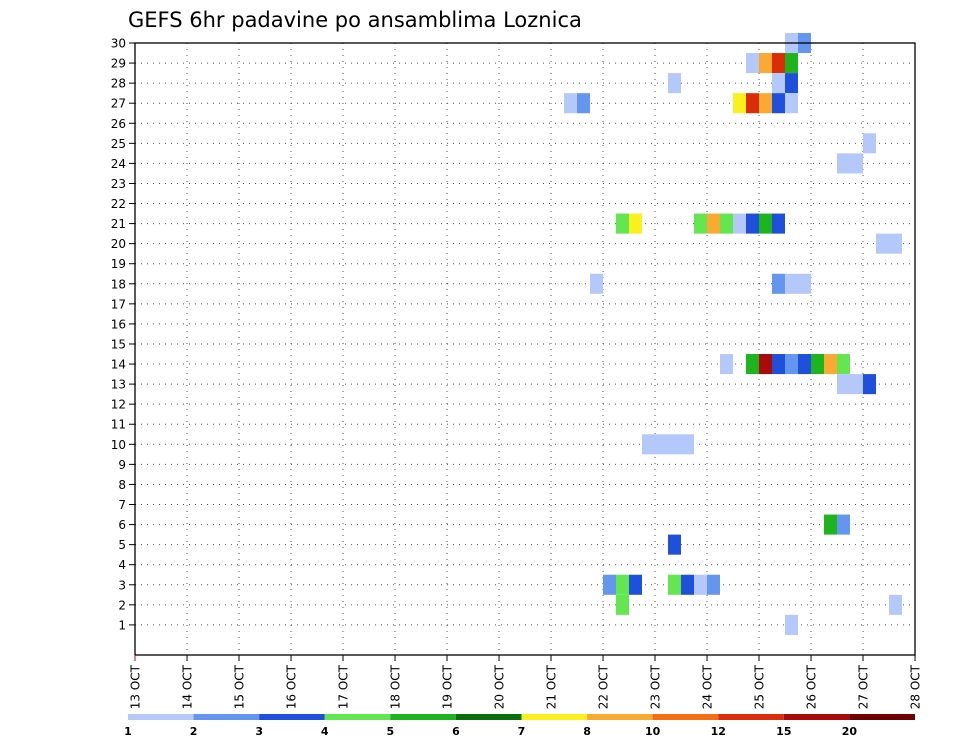 The width and height of the screenshot is (960, 747). What do you see at coordinates (519, 726) in the screenshot?
I see `colorbar: 1 2 3 4 5 6 7 8 10 12 15 20` at bounding box center [519, 726].